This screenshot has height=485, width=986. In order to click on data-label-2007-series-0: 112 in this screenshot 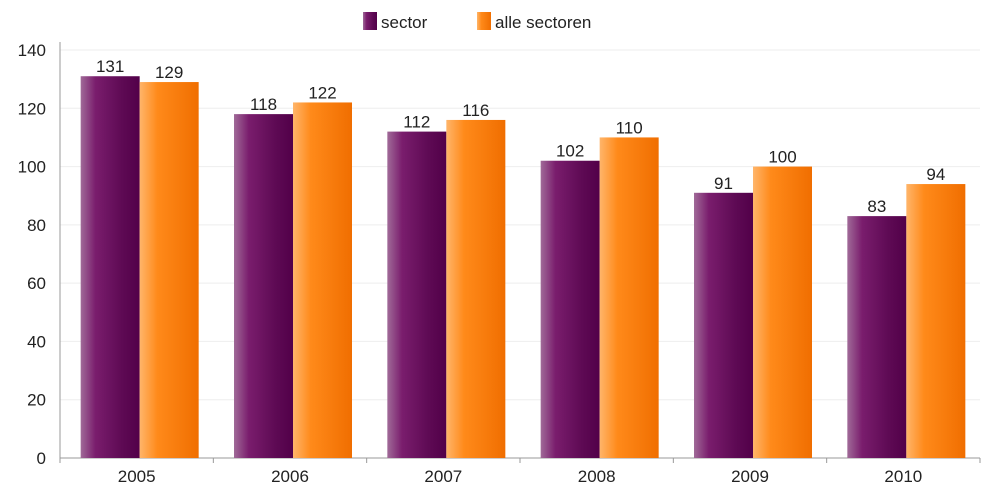, I will do `click(416, 122)`.